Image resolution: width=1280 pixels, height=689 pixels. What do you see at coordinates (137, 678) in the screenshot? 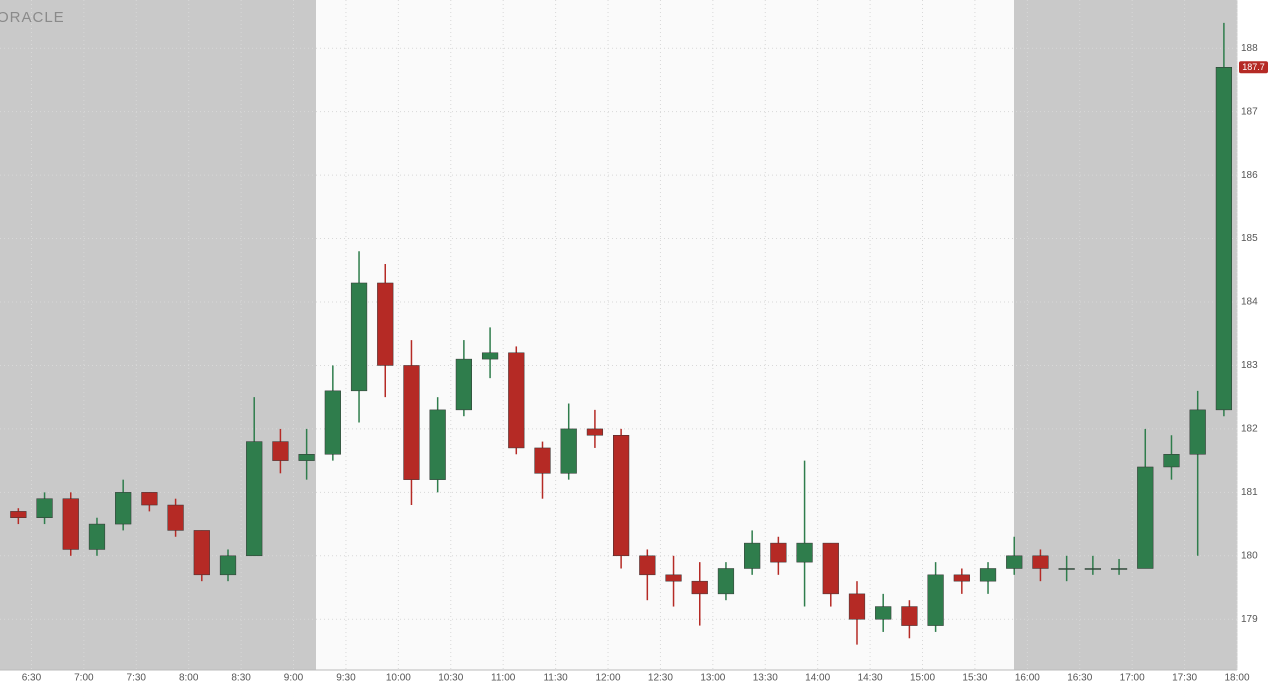
I see `x-tick-label: 7:30` at bounding box center [137, 678].